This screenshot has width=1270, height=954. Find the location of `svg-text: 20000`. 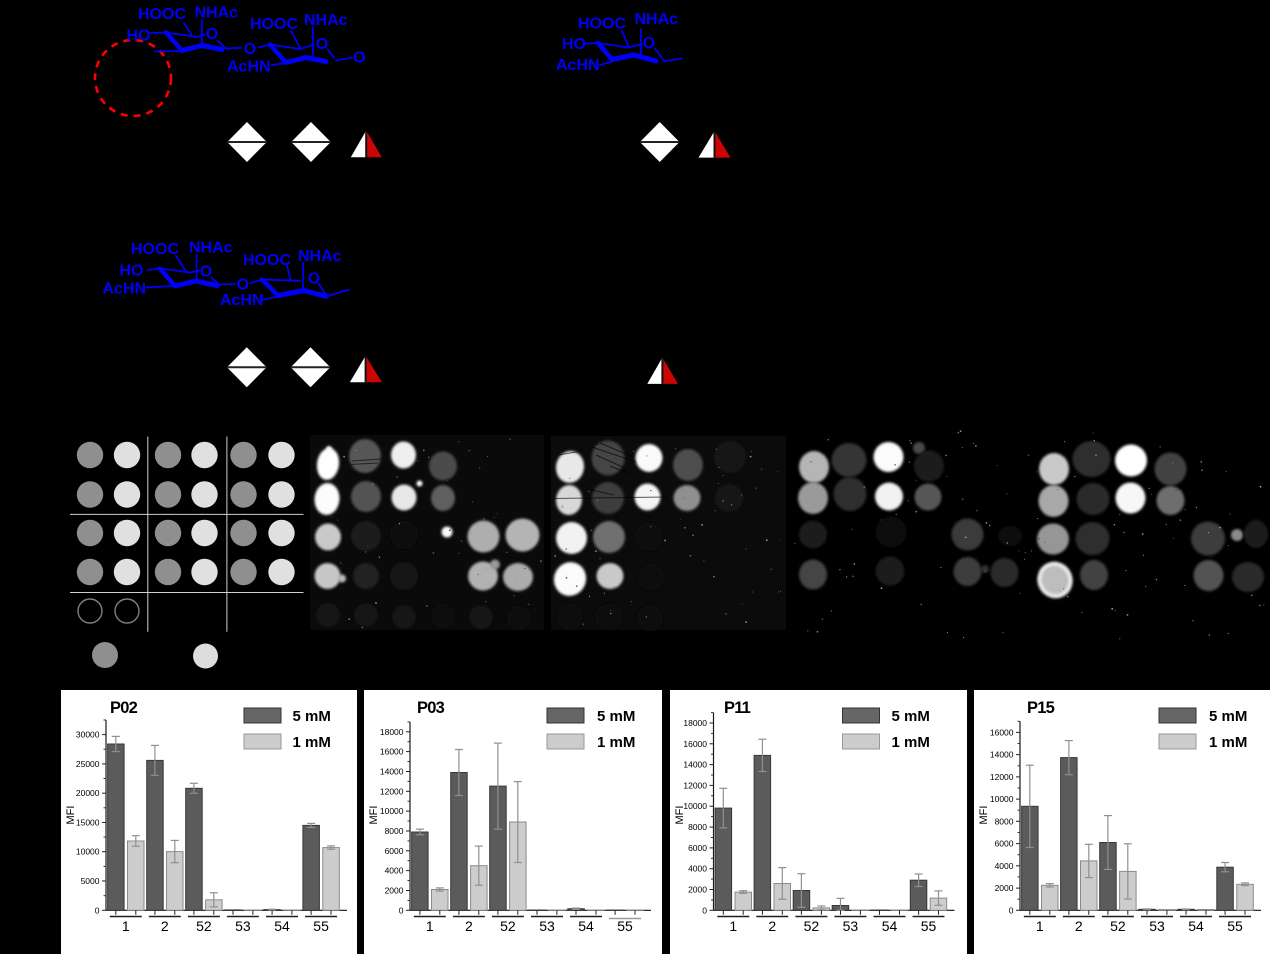

svg-text: 20000 is located at coordinates (88, 793).